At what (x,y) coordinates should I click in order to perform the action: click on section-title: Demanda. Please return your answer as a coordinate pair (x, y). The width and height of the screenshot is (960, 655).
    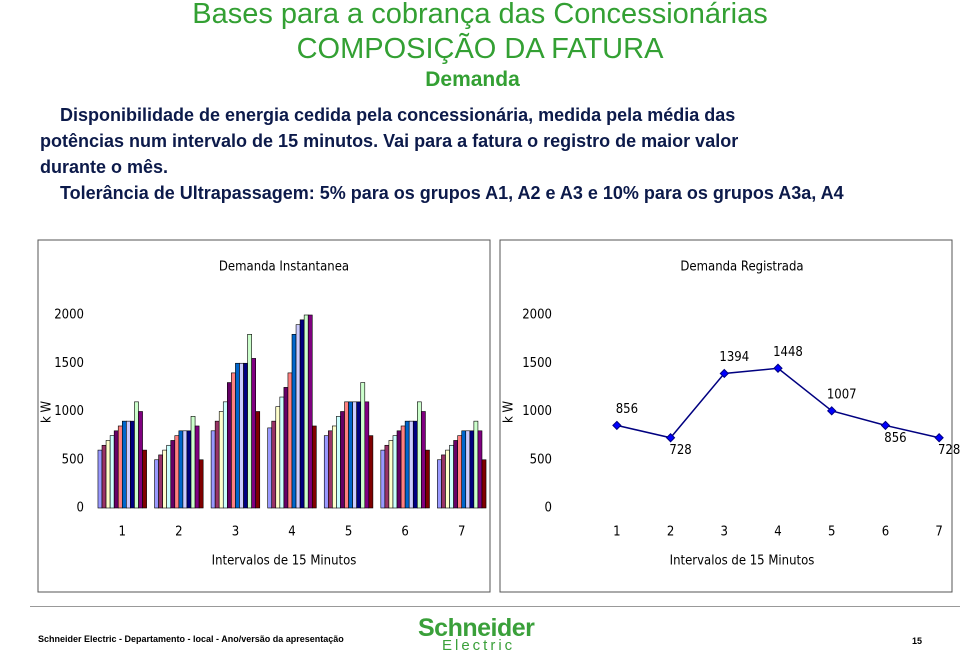
    Looking at the image, I should click on (472, 79).